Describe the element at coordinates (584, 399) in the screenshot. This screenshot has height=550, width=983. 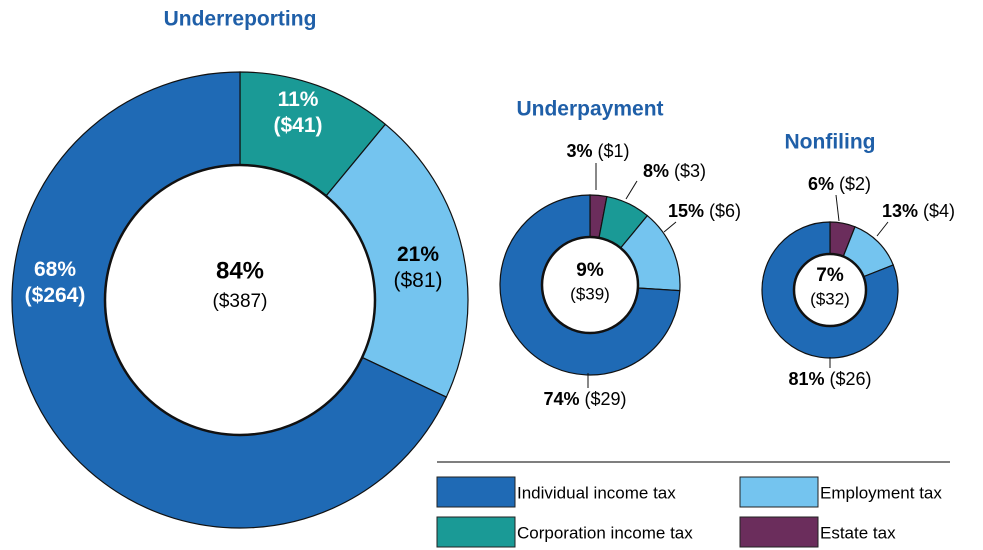
I see `segment-label: 74% ($29)` at that location.